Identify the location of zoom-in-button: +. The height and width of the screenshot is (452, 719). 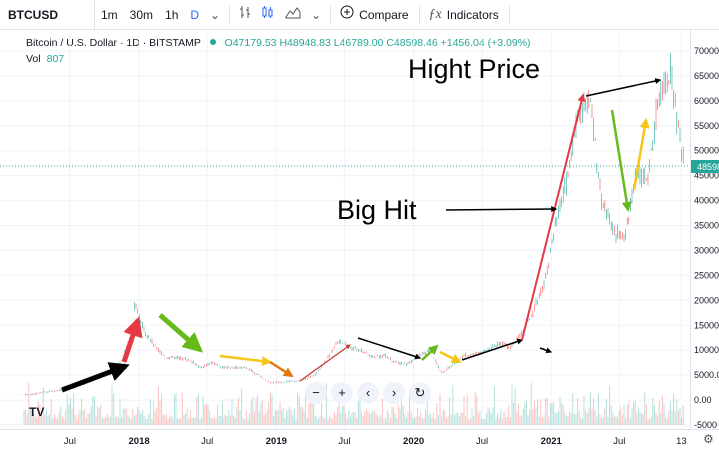
(342, 393).